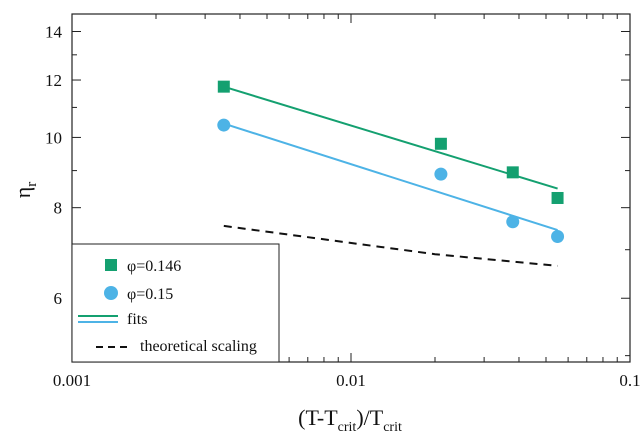 Image resolution: width=640 pixels, height=437 pixels. What do you see at coordinates (53, 137) in the screenshot?
I see `y-tick-label: 10` at bounding box center [53, 137].